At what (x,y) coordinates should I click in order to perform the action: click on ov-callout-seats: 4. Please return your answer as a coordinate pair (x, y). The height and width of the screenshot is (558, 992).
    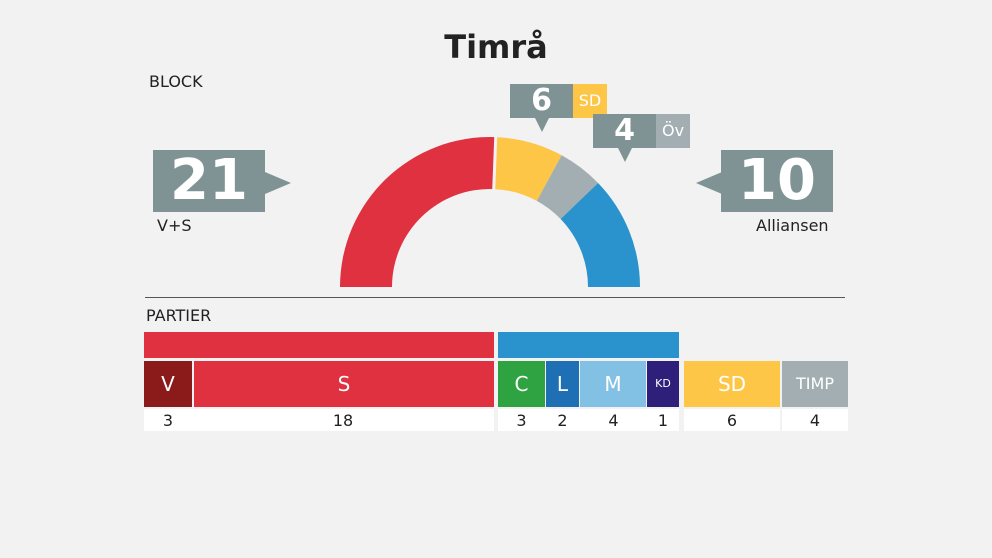
    Looking at the image, I should click on (624, 131).